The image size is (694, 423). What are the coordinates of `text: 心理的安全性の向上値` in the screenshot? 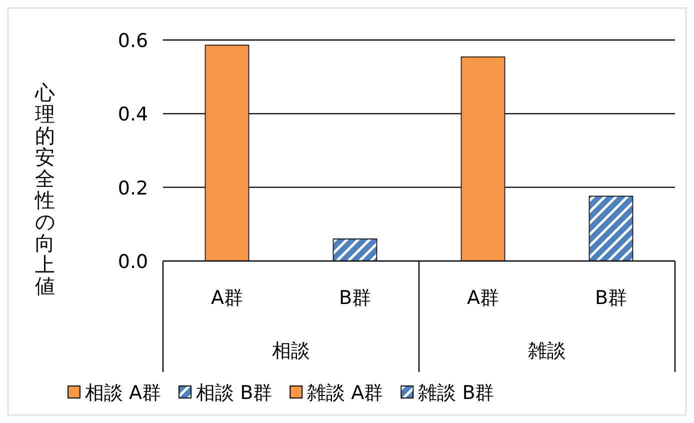 It's located at (45, 189).